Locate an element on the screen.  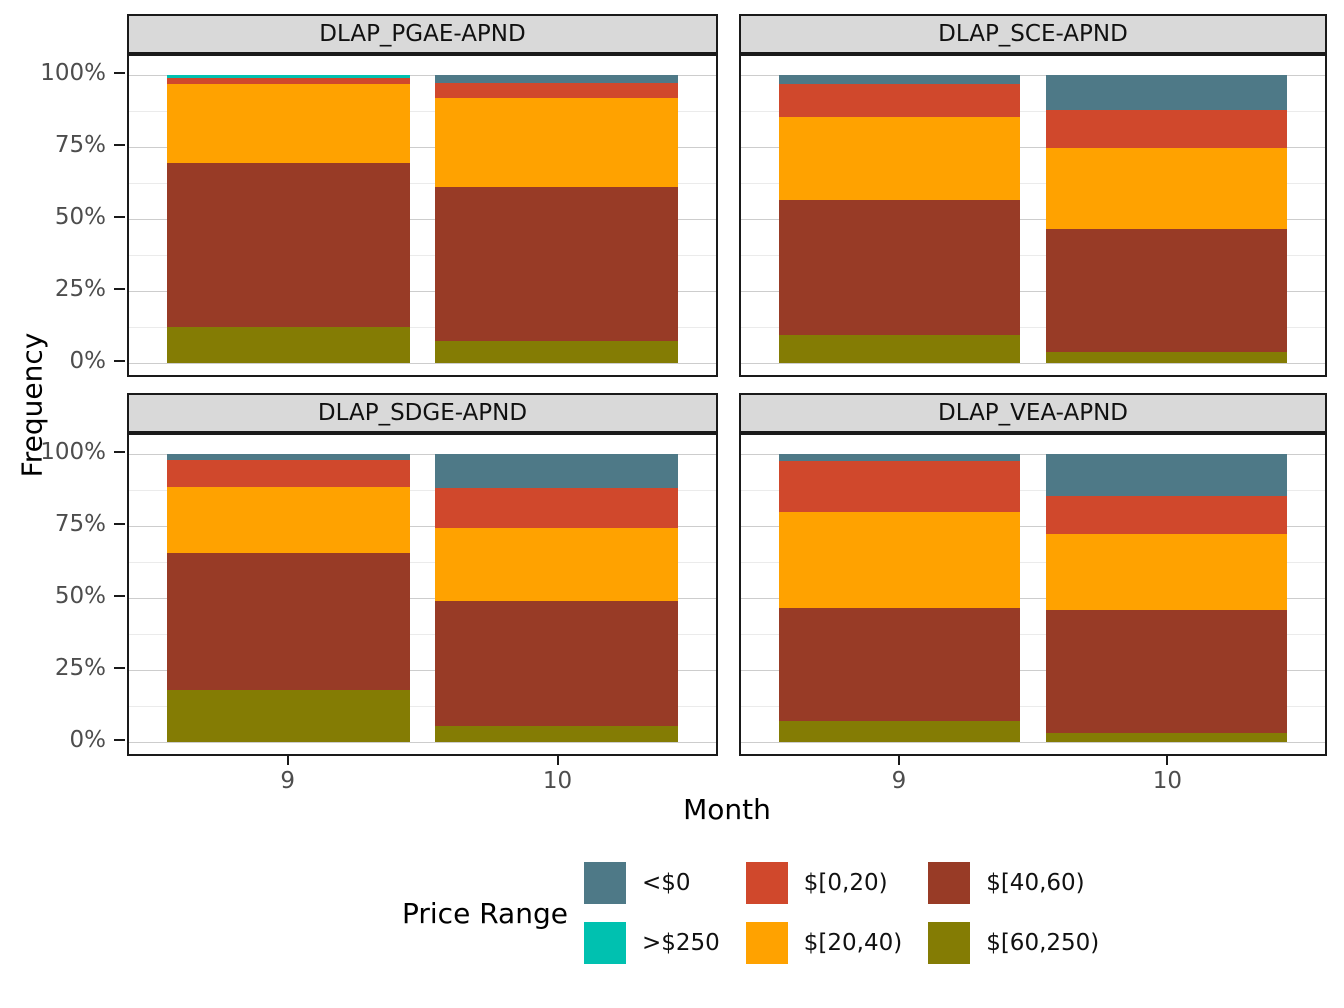
y-tick-label: 75% is located at coordinates (80, 145).